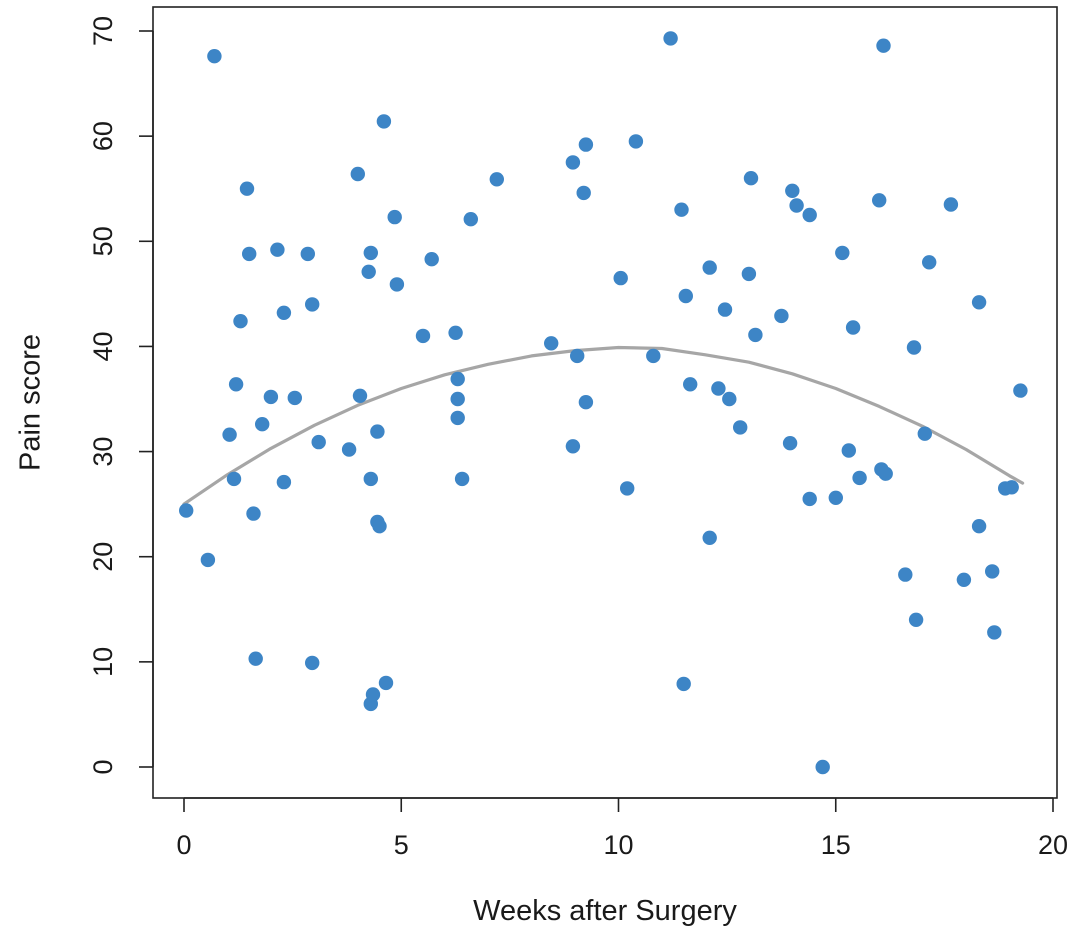 The height and width of the screenshot is (932, 1080). Describe the element at coordinates (103, 31) in the screenshot. I see `y-tick-label: 70` at that location.